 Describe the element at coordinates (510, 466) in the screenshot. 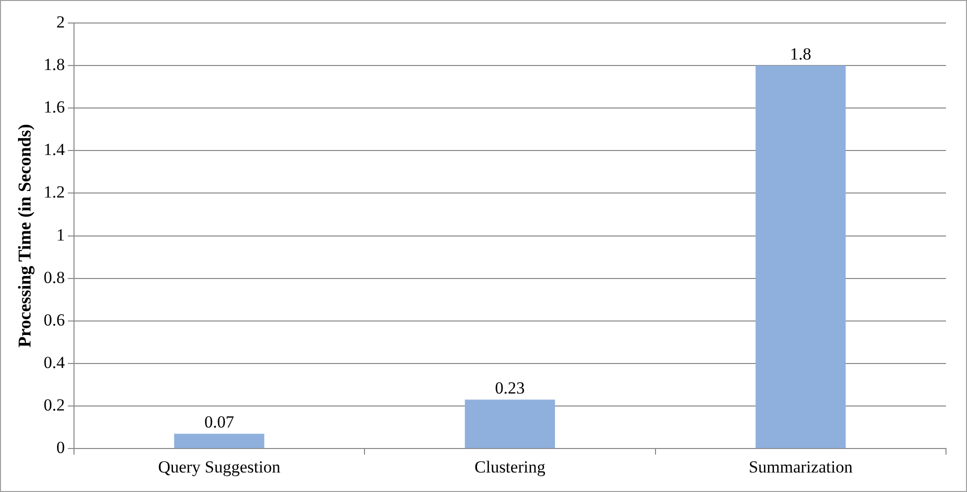

I see `x-tick-label: Clustering` at that location.